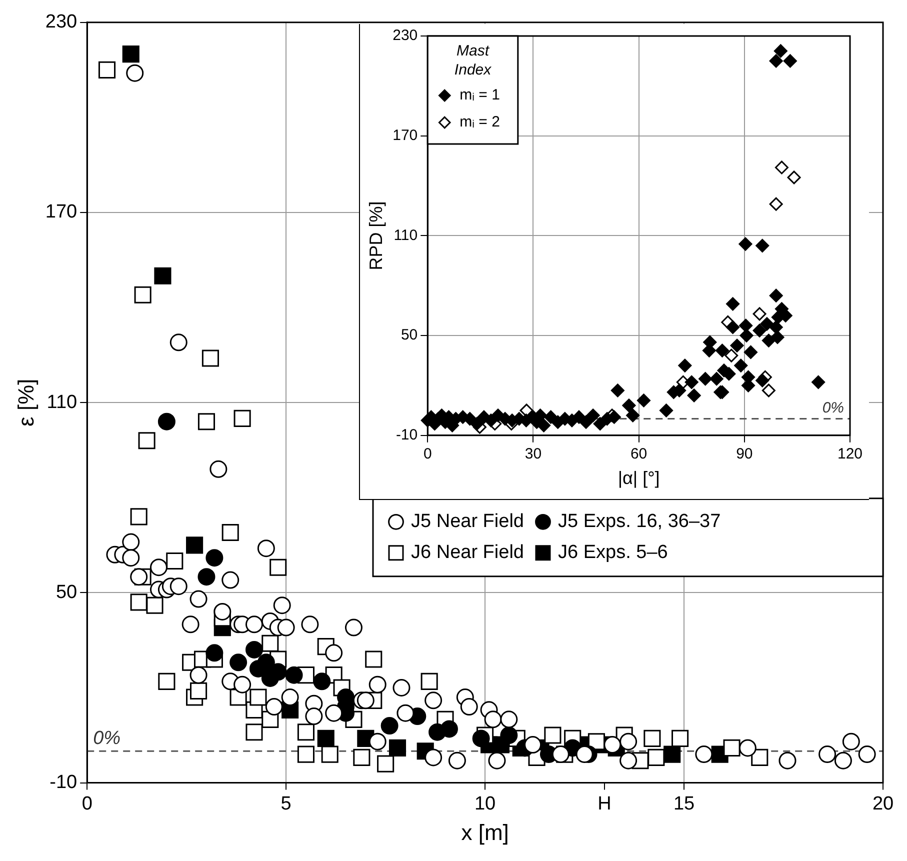 This screenshot has height=861, width=907. Describe the element at coordinates (467, 553) in the screenshot. I see `legend-label: J6 Near Field` at that location.